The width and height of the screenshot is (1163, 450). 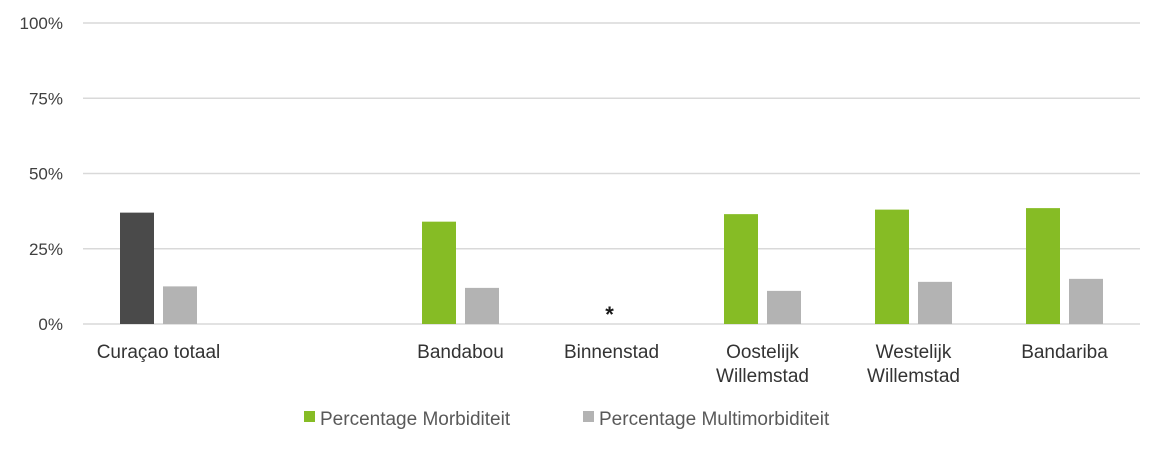 What do you see at coordinates (913, 364) in the screenshot?
I see `x-tick-label: Westelijk Willemstad` at bounding box center [913, 364].